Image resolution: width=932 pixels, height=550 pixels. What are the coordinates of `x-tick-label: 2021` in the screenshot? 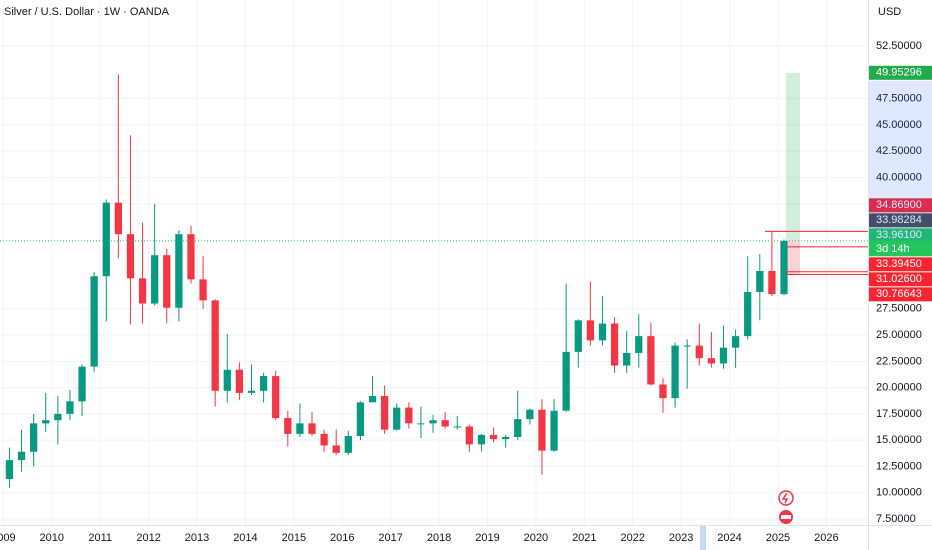 It's located at (584, 538).